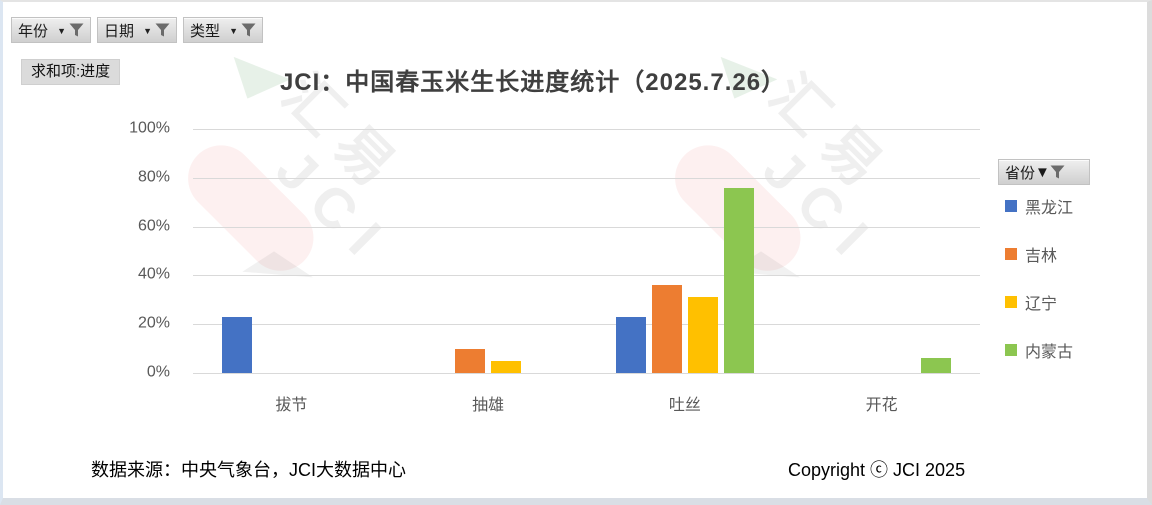 This screenshot has height=505, width=1152. What do you see at coordinates (881, 251) in the screenshot?
I see `bar-group-开花` at bounding box center [881, 251].